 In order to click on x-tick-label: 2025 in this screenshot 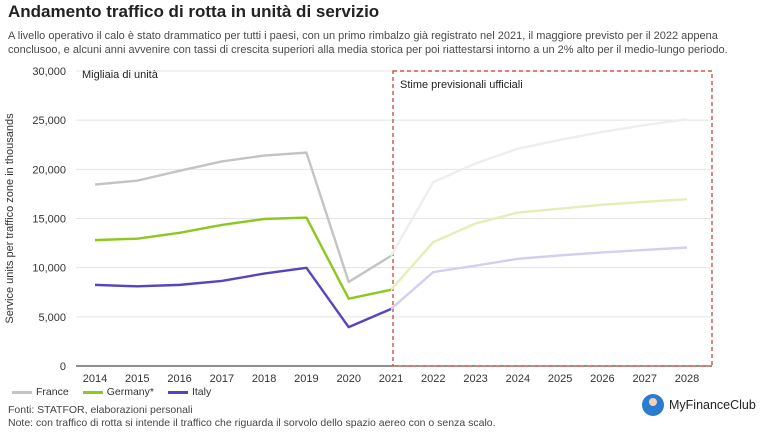, I will do `click(560, 379)`.